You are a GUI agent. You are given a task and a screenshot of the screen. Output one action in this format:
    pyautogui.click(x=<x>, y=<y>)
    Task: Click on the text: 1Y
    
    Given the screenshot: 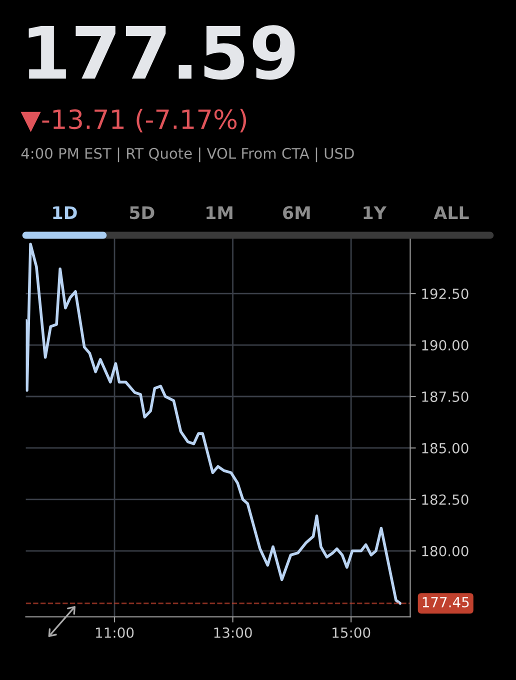 What is the action you would take?
    pyautogui.click(x=375, y=212)
    